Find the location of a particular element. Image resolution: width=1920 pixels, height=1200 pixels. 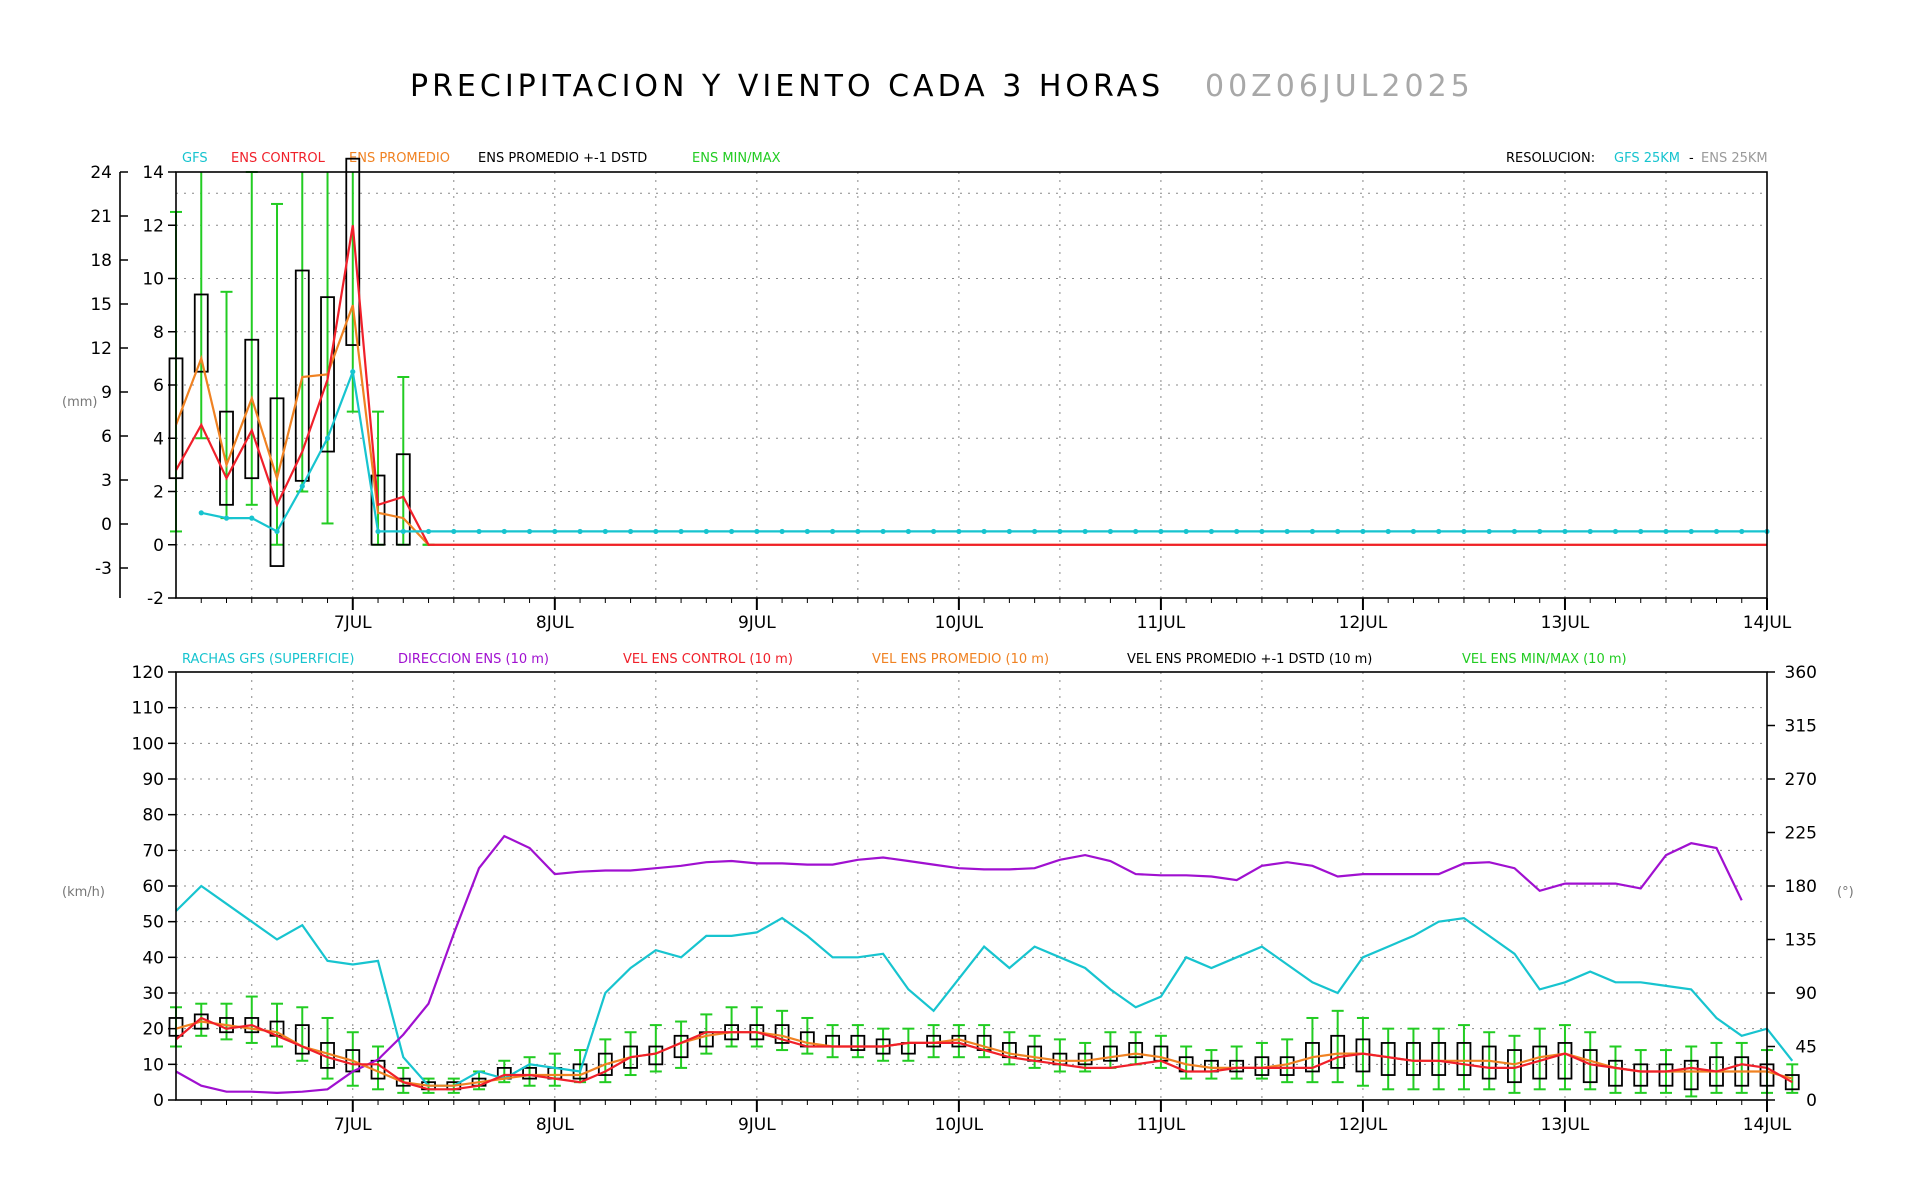

p2-rlabel-7: 45 is located at coordinates (1806, 1048).